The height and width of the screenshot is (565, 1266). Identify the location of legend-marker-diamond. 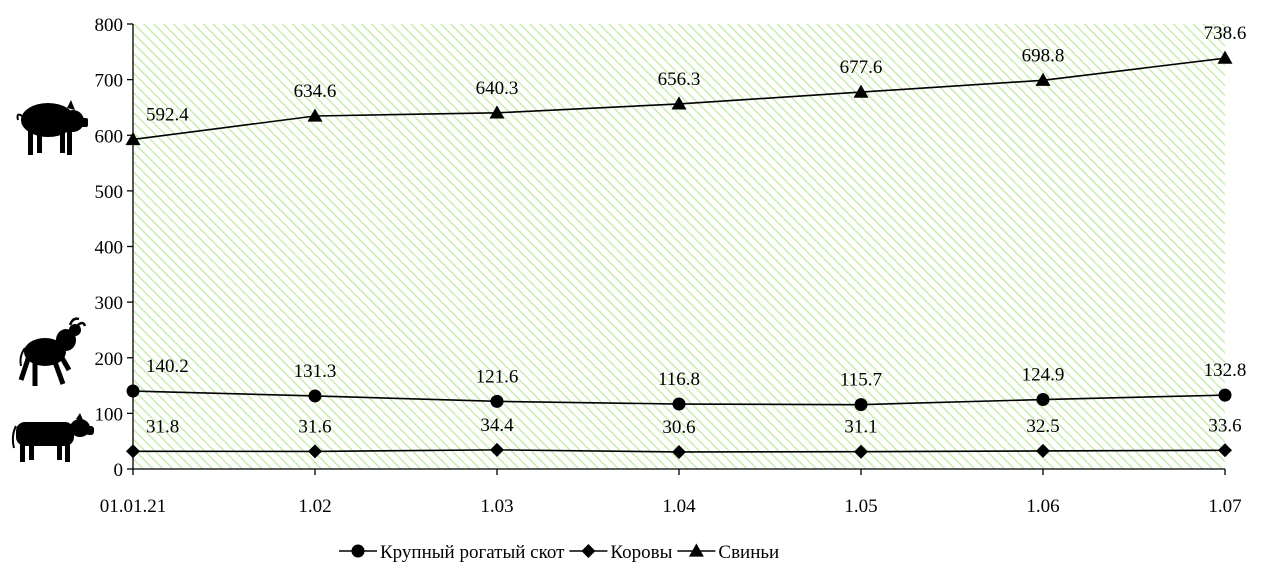
(588, 551).